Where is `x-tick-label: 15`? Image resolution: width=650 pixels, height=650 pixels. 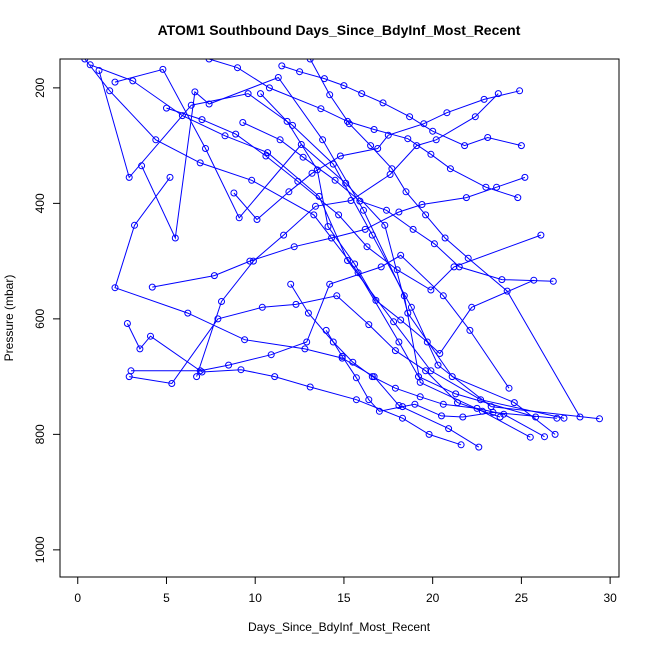
x-tick-label: 15 is located at coordinates (344, 598).